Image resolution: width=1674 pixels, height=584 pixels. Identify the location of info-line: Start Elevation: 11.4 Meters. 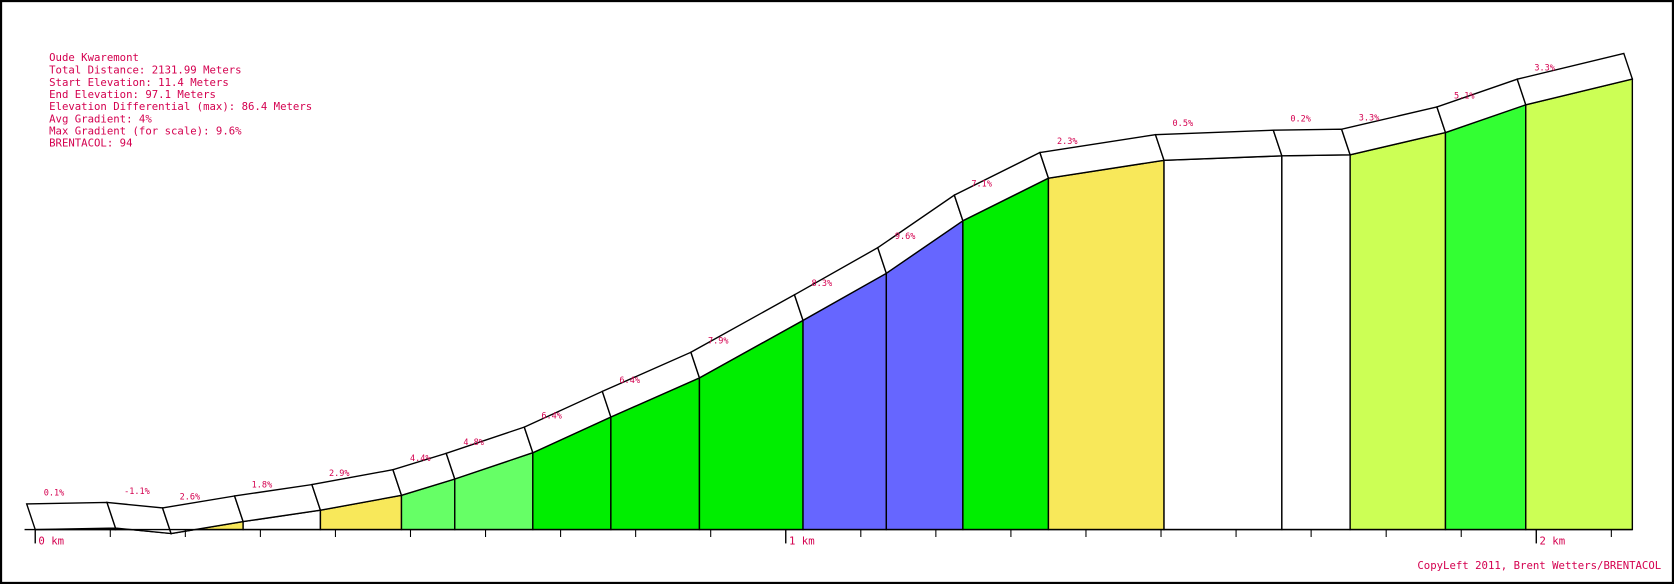
(139, 82).